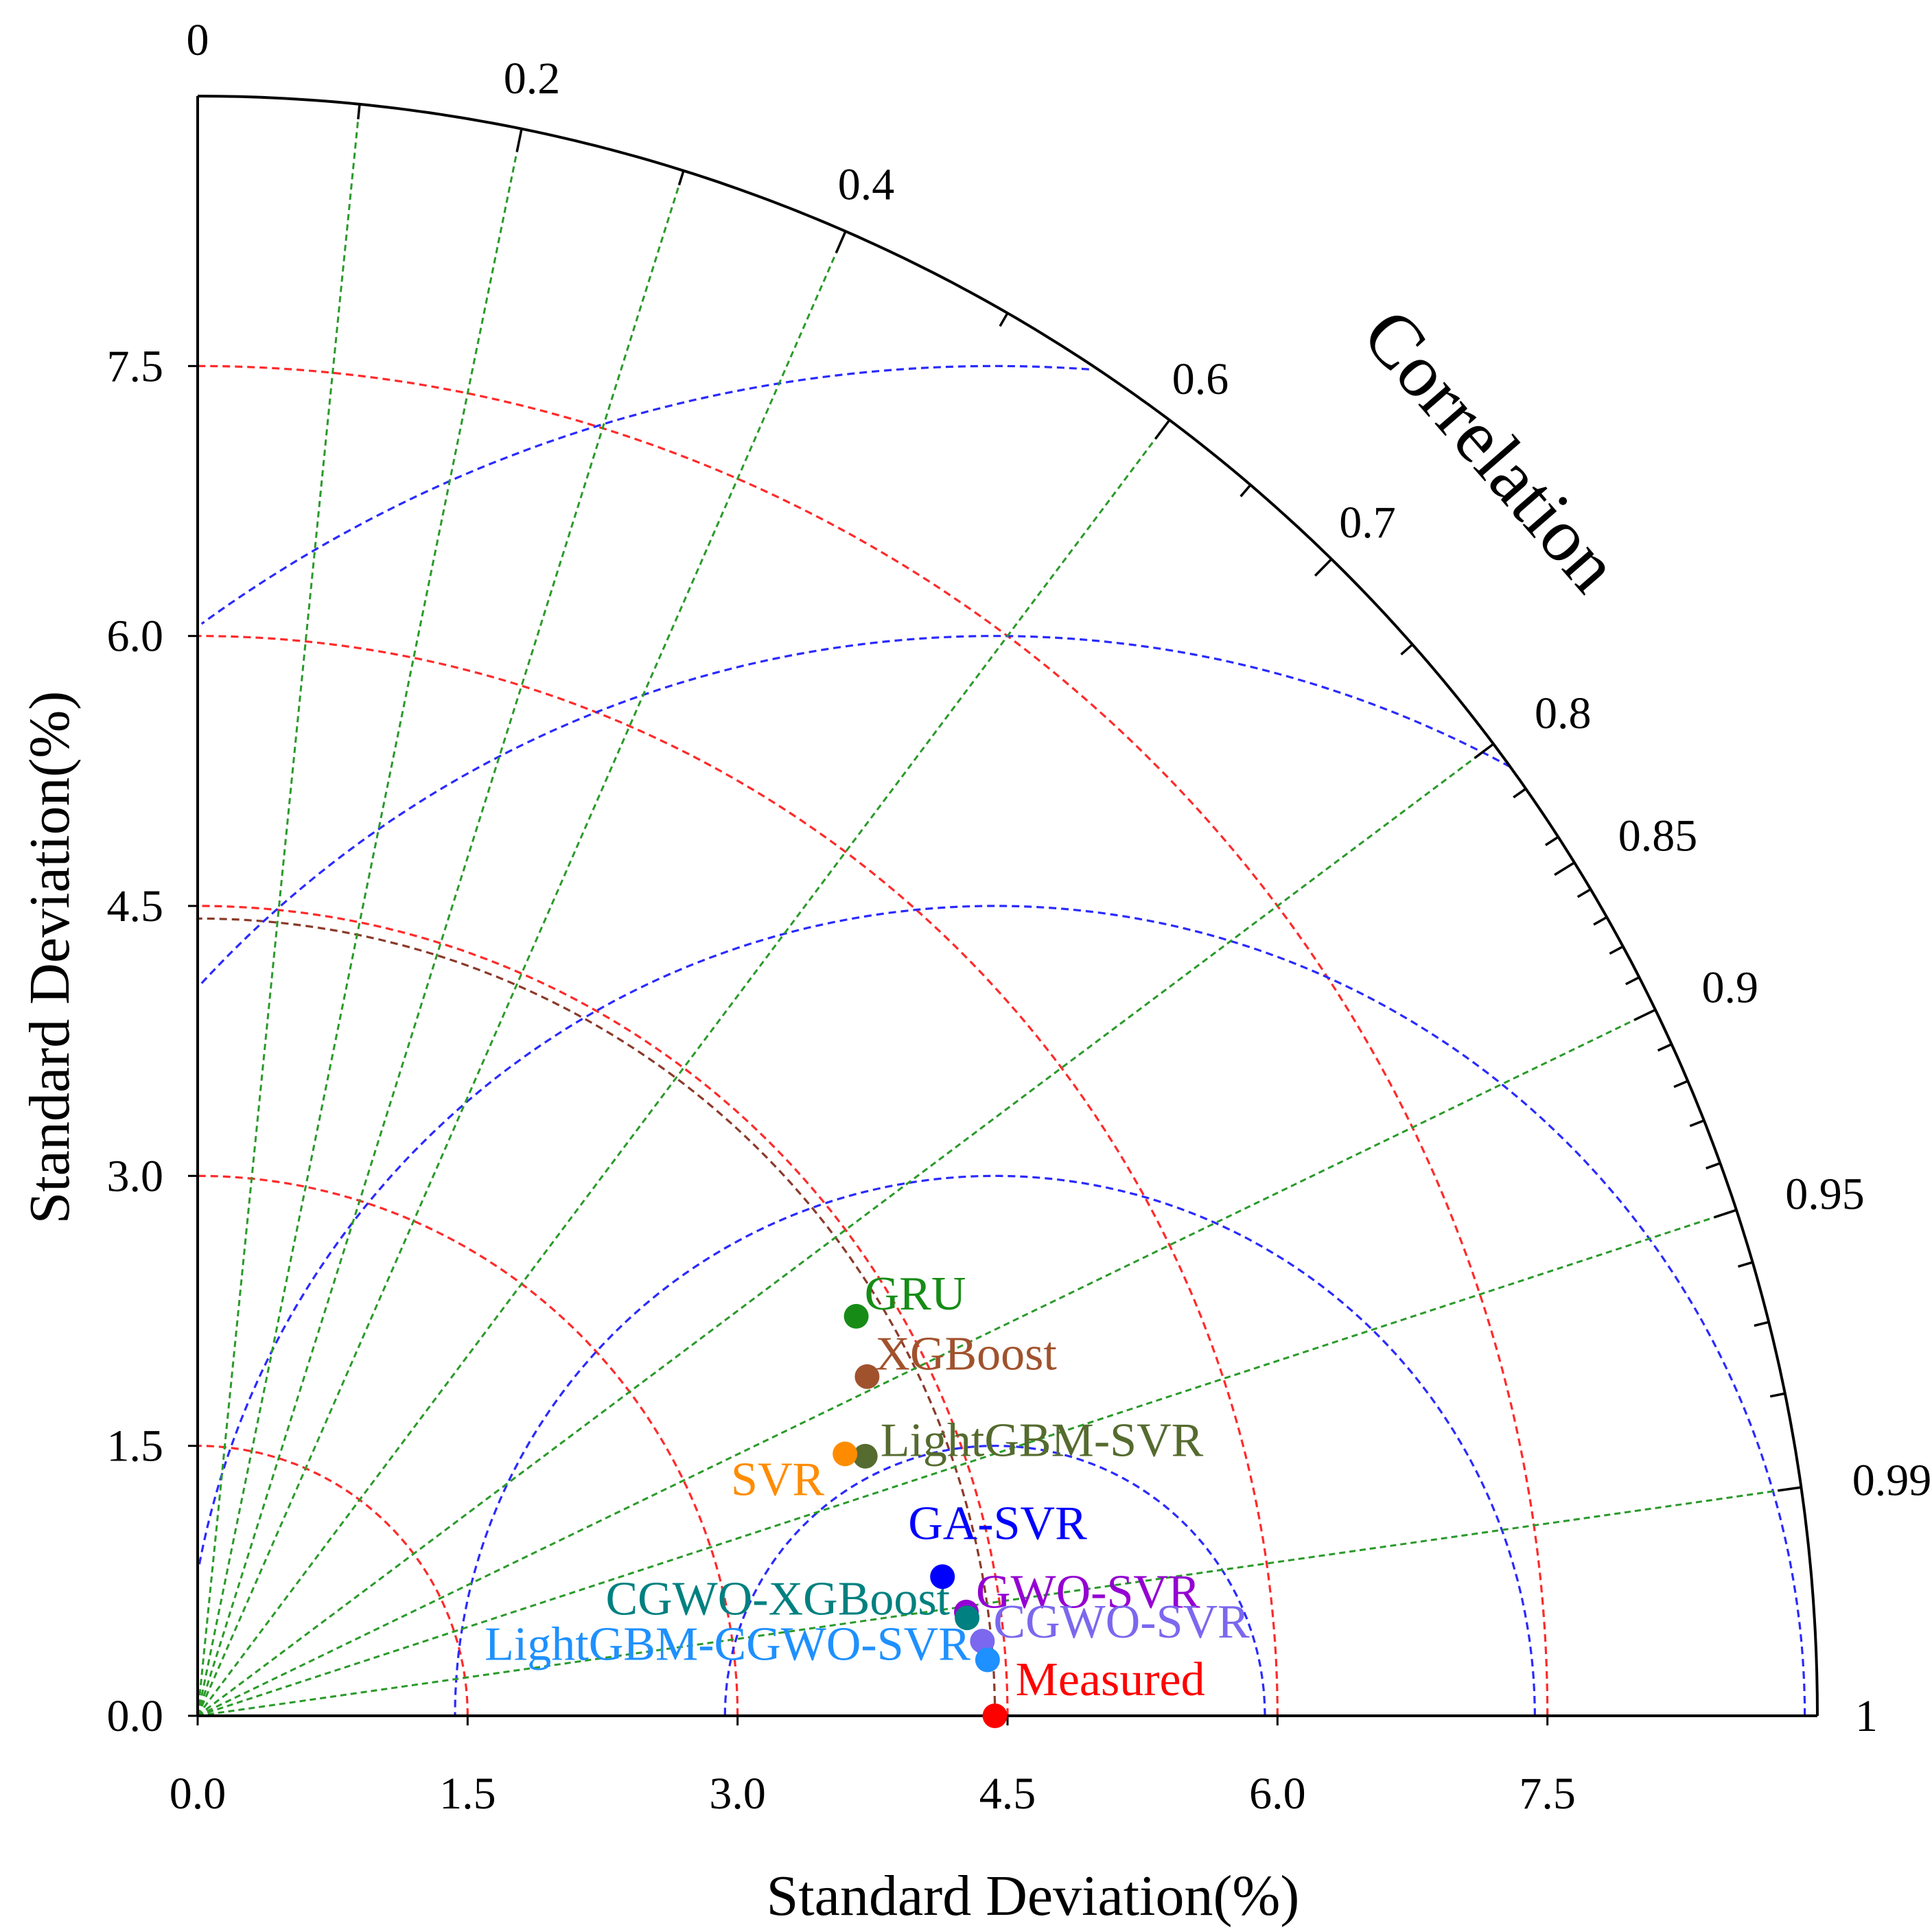 The width and height of the screenshot is (1932, 1932). I want to click on point-lightgbm-cgwo-svr, so click(987, 1660).